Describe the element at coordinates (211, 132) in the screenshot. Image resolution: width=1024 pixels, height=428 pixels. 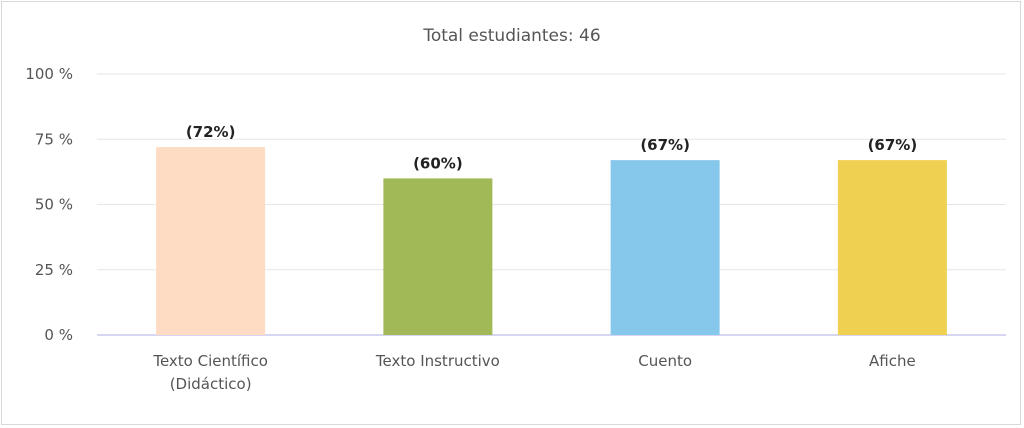
I see `data-label: (72%)` at that location.